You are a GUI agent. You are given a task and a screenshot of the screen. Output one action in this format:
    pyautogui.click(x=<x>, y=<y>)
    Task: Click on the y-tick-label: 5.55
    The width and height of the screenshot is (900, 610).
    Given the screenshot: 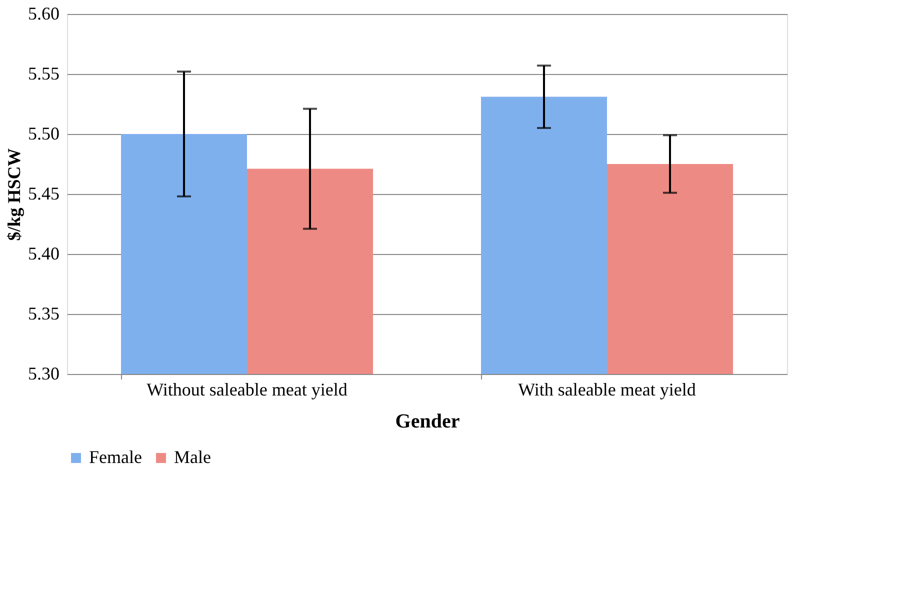 What is the action you would take?
    pyautogui.click(x=44, y=74)
    